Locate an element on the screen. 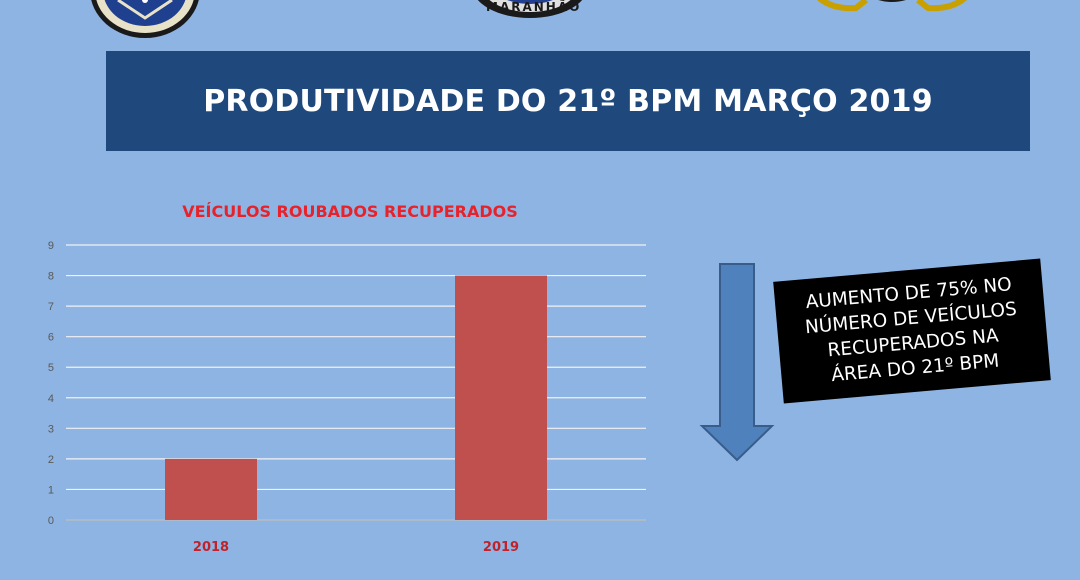 This screenshot has width=1080, height=580. bar-2019 is located at coordinates (501, 397).